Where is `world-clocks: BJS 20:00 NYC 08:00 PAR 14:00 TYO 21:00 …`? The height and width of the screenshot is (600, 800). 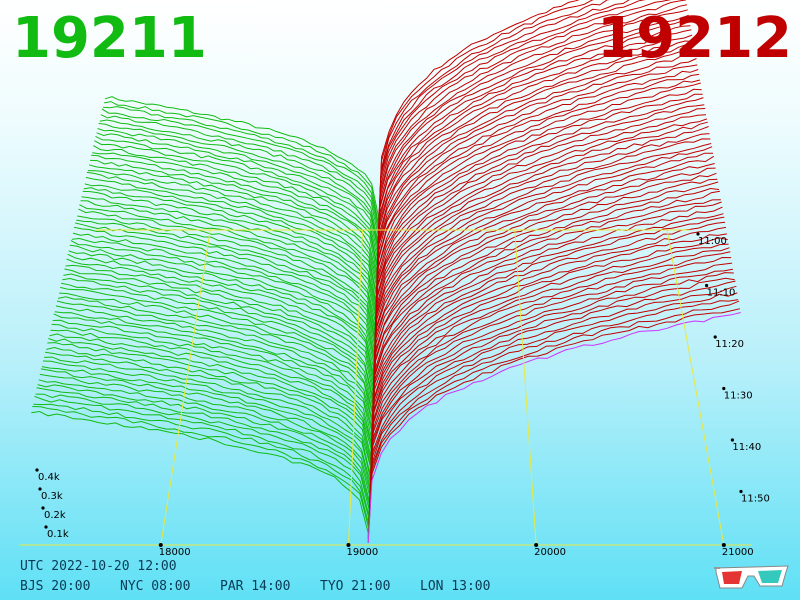
world-clocks: BJS 20:00 NYC 08:00 PAR 14:00 TYO 21:00 … is located at coordinates (270, 586).